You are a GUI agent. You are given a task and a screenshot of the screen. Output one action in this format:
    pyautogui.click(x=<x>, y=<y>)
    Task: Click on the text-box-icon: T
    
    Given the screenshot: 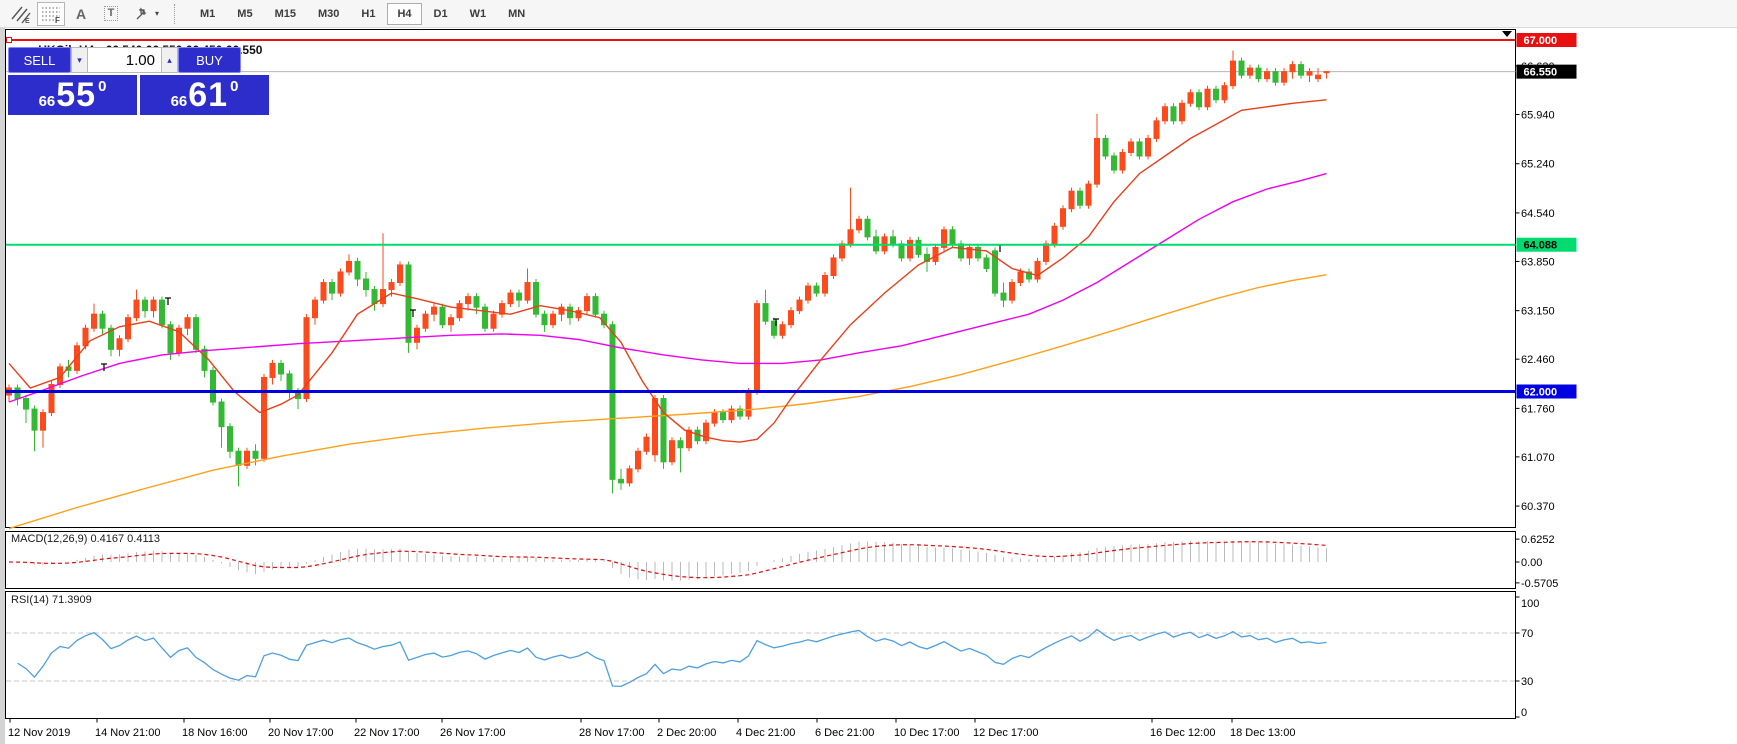 What is the action you would take?
    pyautogui.click(x=111, y=14)
    